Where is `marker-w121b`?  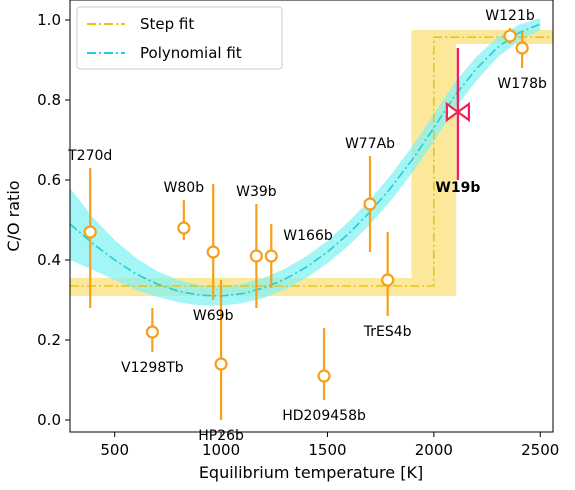
marker-w121b is located at coordinates (510, 36).